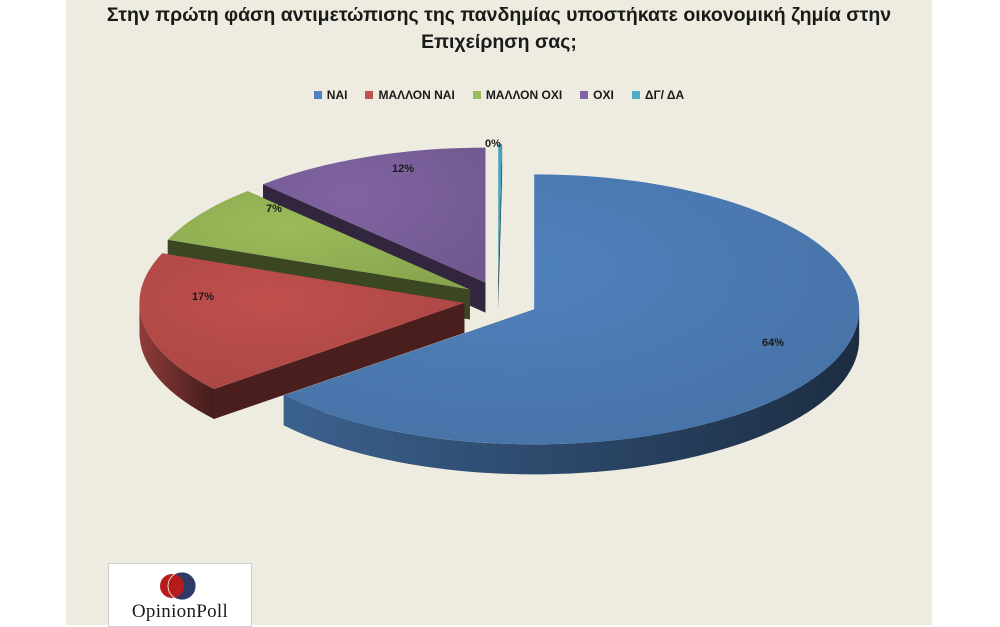 The width and height of the screenshot is (1000, 627). What do you see at coordinates (369, 95) in the screenshot?
I see `legend-swatch-mallon-nai` at bounding box center [369, 95].